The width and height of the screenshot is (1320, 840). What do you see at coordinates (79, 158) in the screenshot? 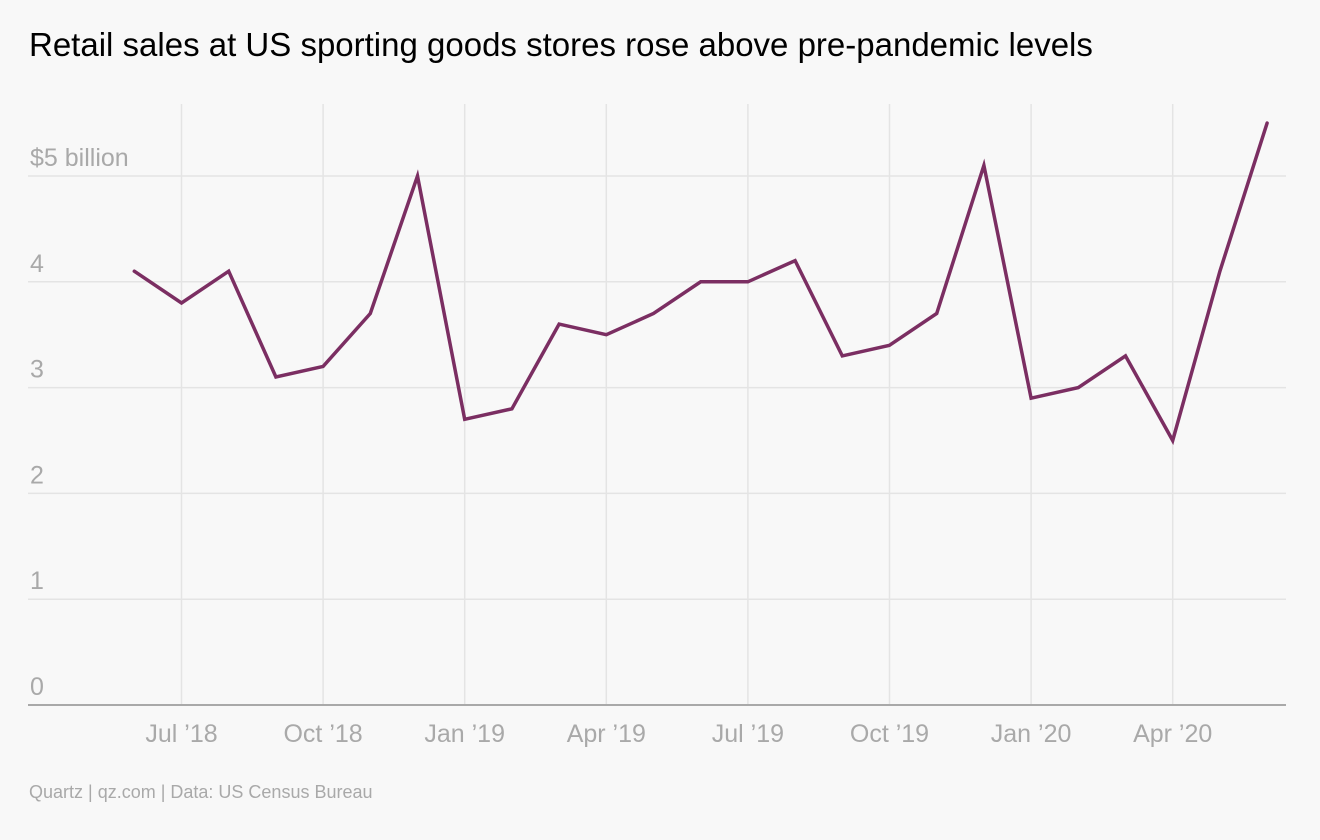
I see `y-tick-label: $5 billion` at bounding box center [79, 158].